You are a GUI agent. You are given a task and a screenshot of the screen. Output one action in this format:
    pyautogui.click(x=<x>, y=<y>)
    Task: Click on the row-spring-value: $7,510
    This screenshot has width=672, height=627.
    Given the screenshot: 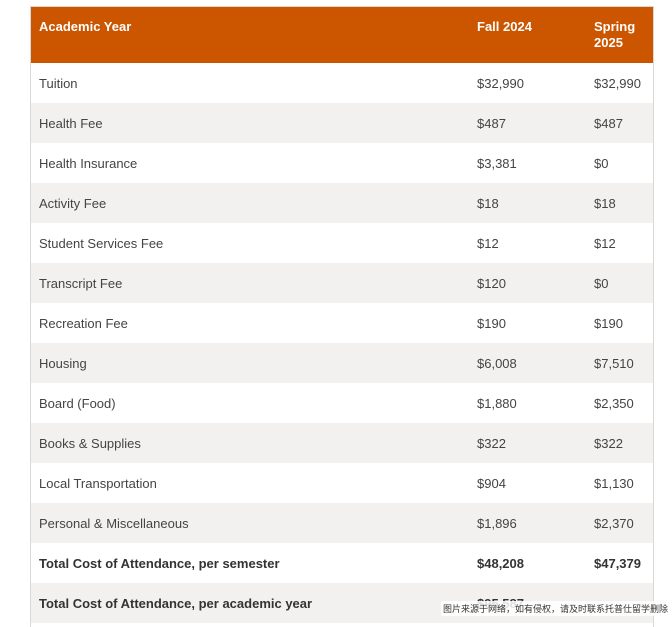 What is the action you would take?
    pyautogui.click(x=619, y=363)
    